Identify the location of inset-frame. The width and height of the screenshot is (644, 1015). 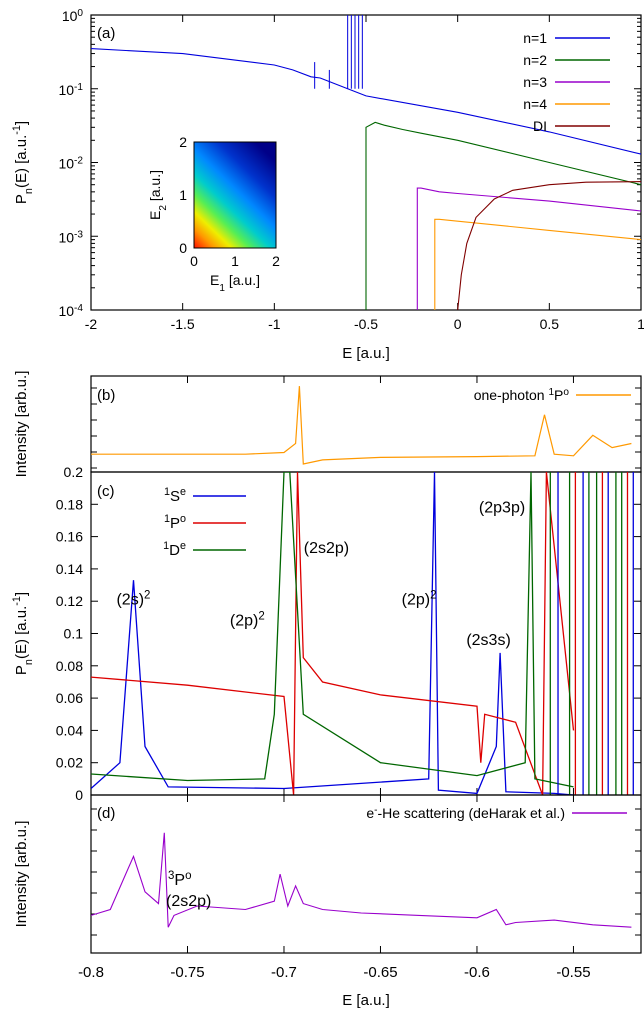
(235, 195).